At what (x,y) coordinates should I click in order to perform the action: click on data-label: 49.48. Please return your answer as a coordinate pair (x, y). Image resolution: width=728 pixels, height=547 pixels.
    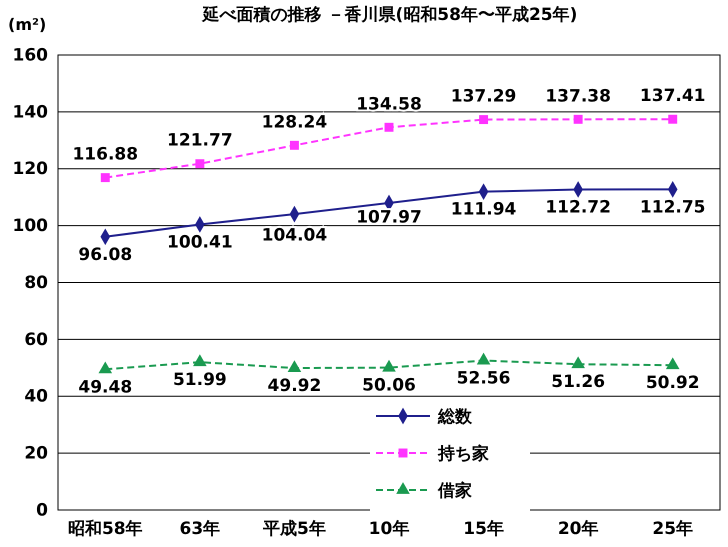
    Looking at the image, I should click on (105, 387).